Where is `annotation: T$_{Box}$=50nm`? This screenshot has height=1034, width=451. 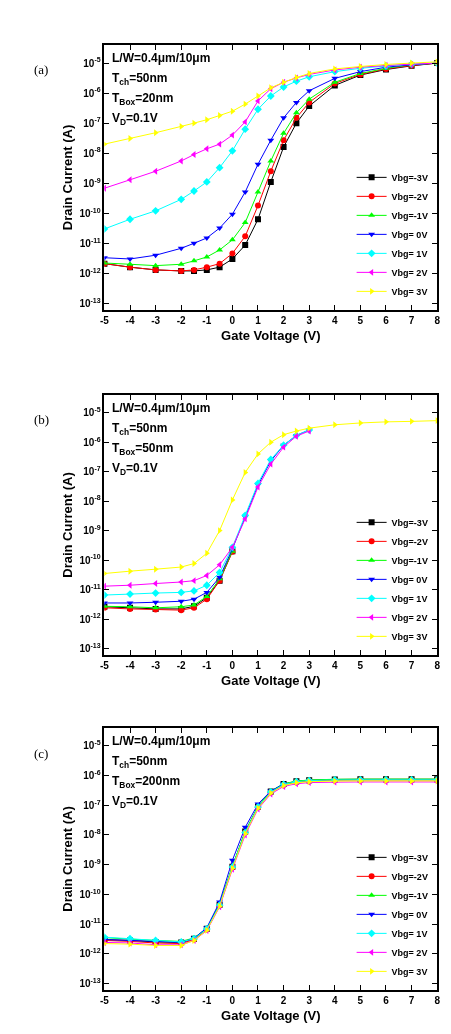
annotation: T$_{Box}$=50nm is located at coordinates (143, 449).